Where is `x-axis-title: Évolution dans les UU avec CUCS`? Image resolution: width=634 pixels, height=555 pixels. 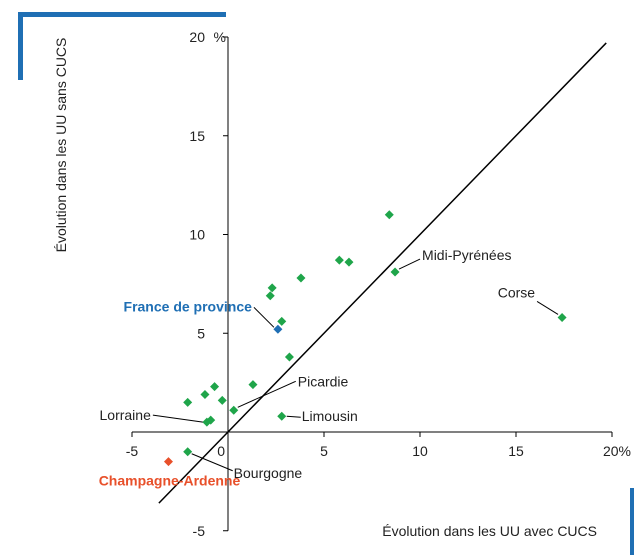
x-axis-title: Évolution dans les UU avec CUCS is located at coordinates (489, 531).